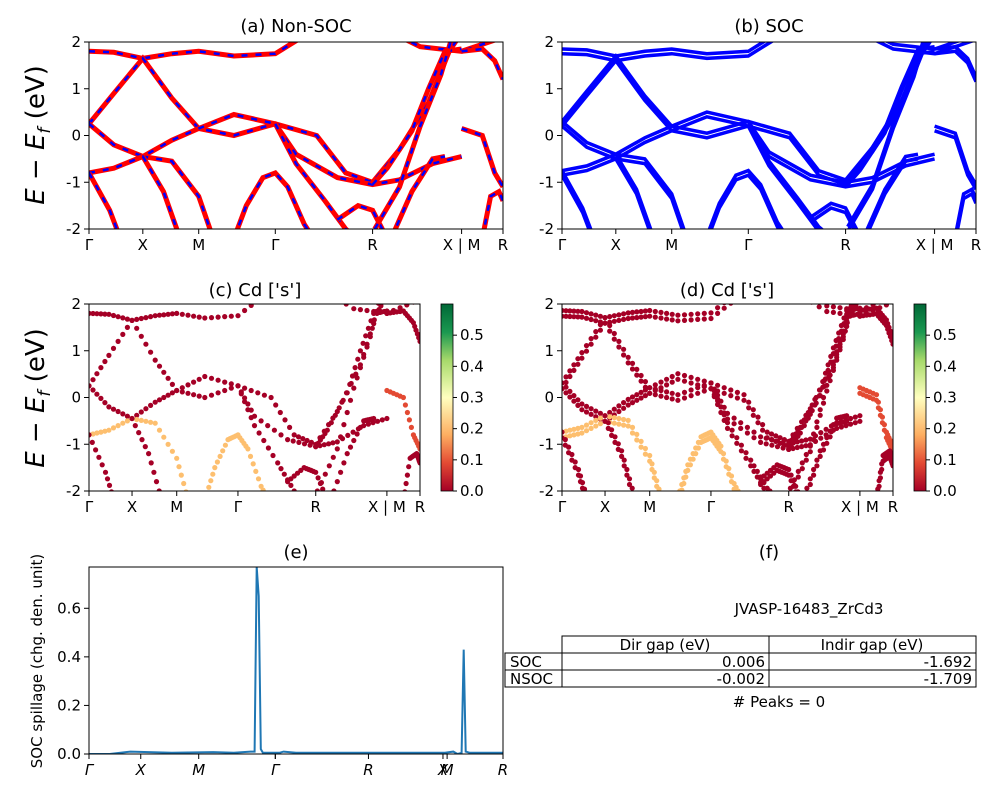  I want to click on x-tick-label: M, so click(198, 770).